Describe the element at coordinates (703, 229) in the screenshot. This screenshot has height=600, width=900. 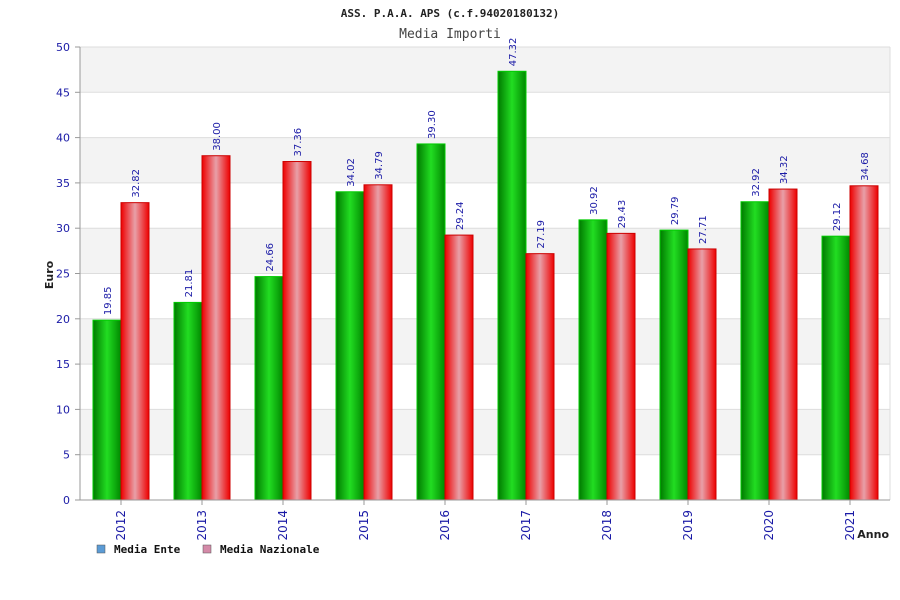
I see `data-label: 27.71` at that location.